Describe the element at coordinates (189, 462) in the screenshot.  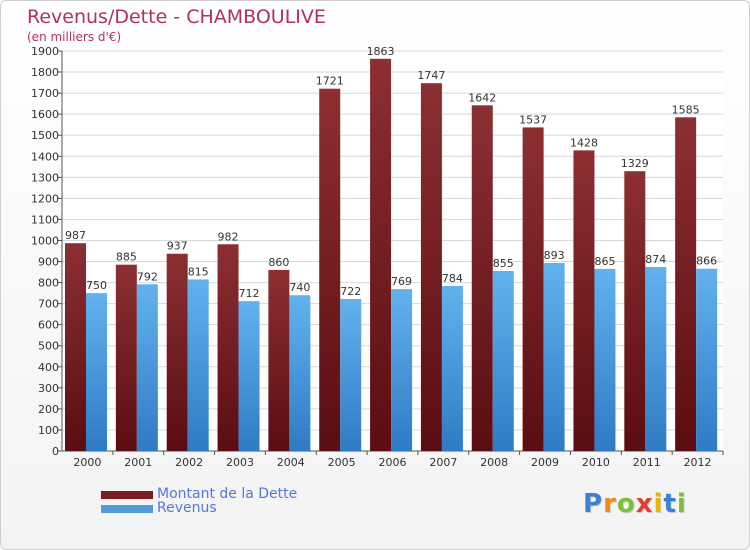
I see `x-tick-label: 2002` at that location.